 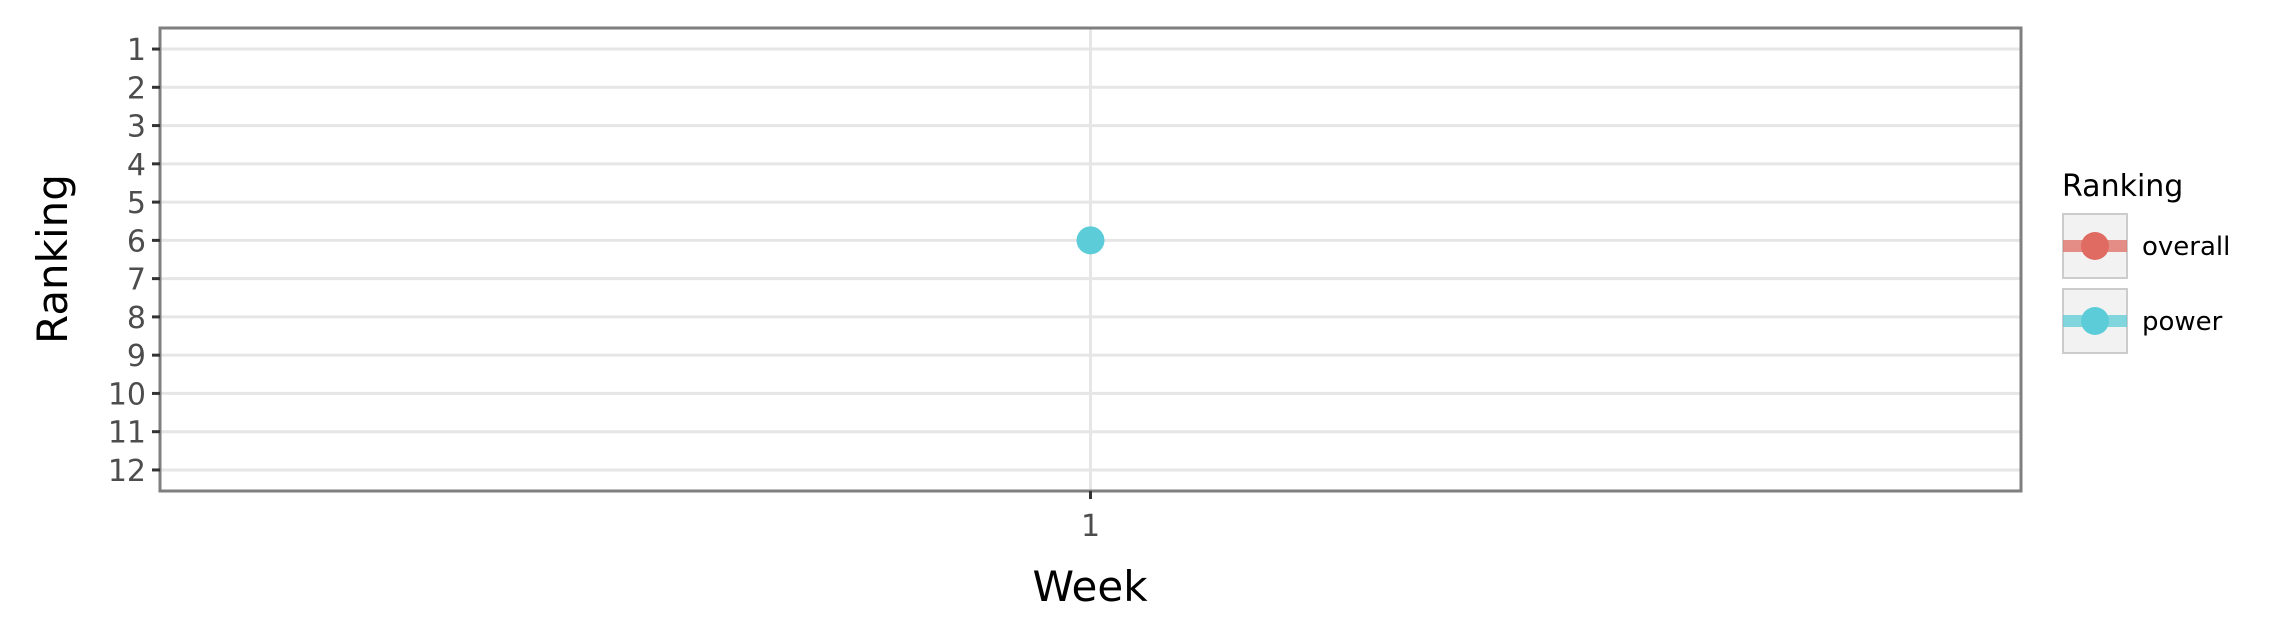 What do you see at coordinates (136, 50) in the screenshot?
I see `y-tick-label-1: 1` at bounding box center [136, 50].